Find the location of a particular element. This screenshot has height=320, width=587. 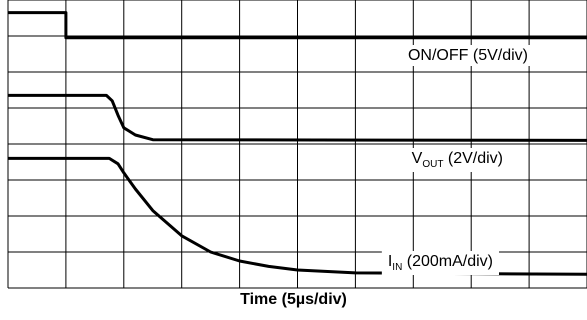

label-iin: IIN (200mA/div) is located at coordinates (440, 263).